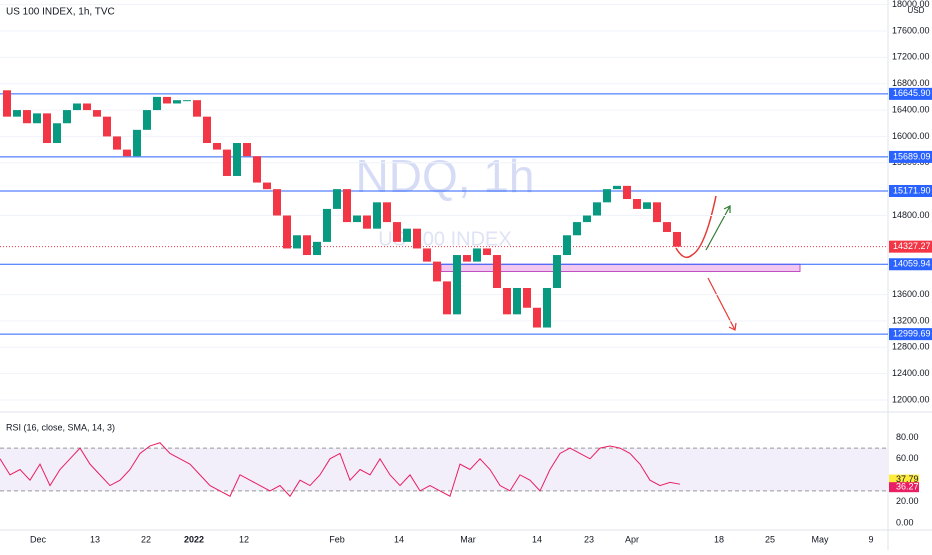 This screenshot has height=555, width=932. I want to click on price-tick-label: 18000.00, so click(911, 4).